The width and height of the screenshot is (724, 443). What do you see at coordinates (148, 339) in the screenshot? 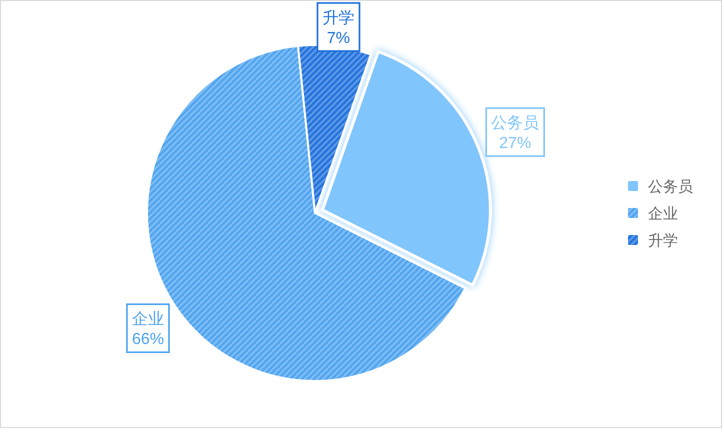
I see `data-label: 66%` at bounding box center [148, 339].